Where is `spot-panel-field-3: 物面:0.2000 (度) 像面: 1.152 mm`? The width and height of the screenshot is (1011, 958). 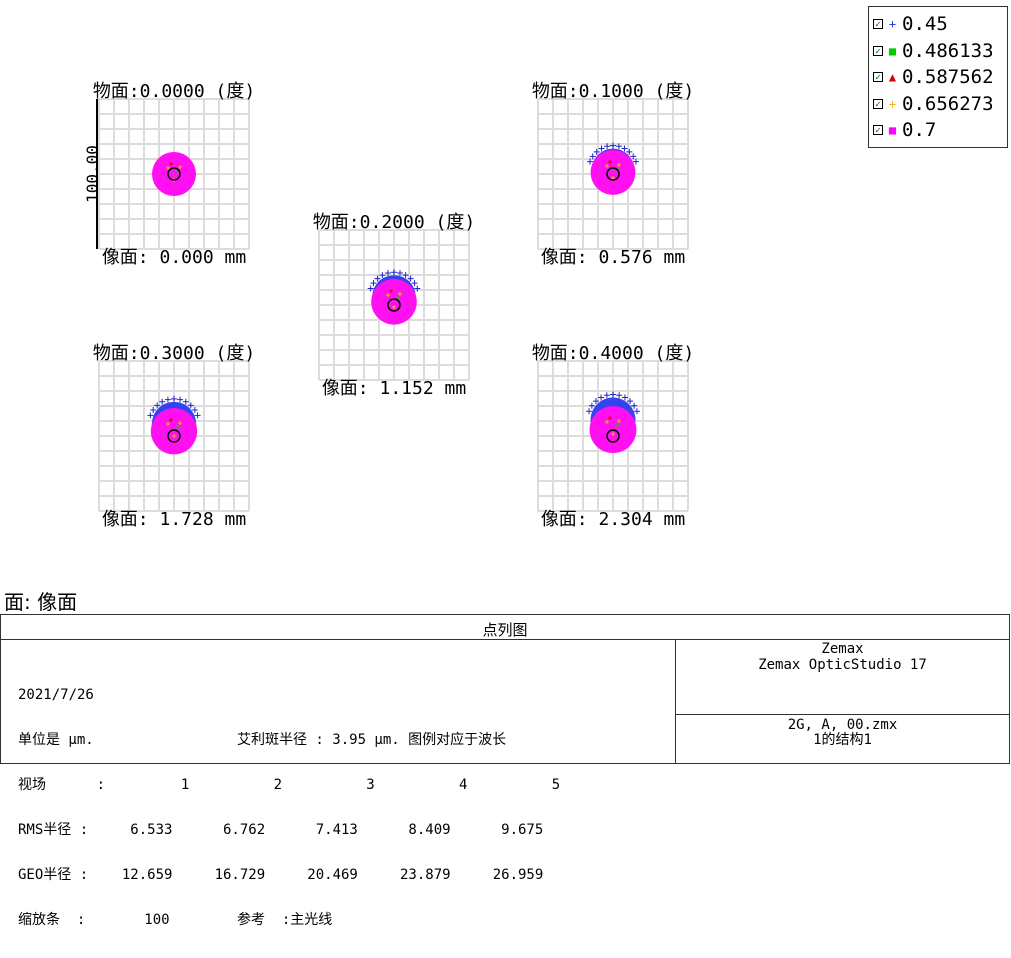 spot-panel-field-3: 物面:0.2000 (度) 像面: 1.152 mm is located at coordinates (394, 305).